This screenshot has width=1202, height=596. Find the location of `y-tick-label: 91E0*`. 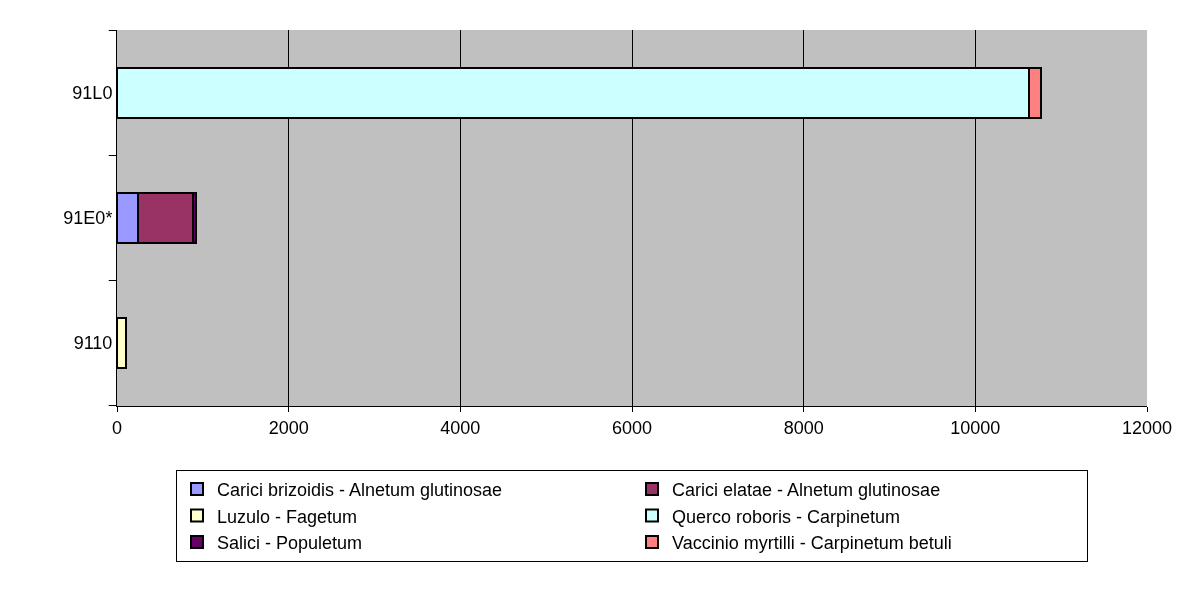

y-tick-label: 91E0* is located at coordinates (88, 218).